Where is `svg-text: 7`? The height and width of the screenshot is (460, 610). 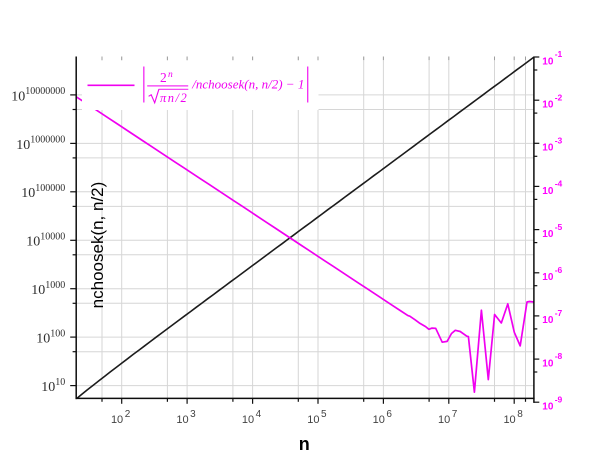 svg-text: 7 is located at coordinates (455, 414).